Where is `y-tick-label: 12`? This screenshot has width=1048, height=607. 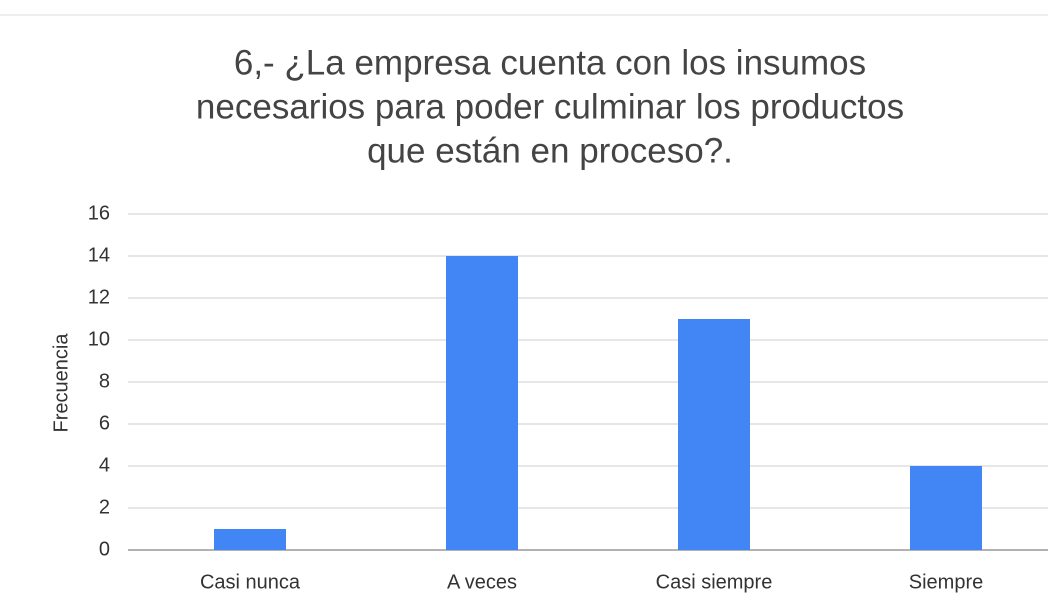
y-tick-label: 12 is located at coordinates (99, 297).